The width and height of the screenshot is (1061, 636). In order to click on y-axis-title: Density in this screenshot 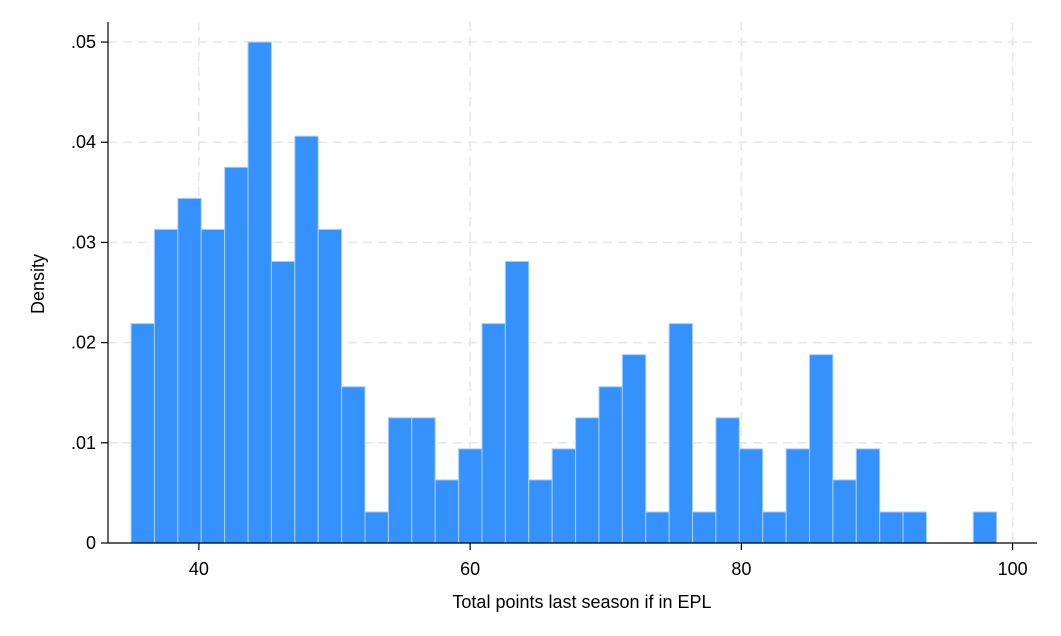, I will do `click(38, 284)`.